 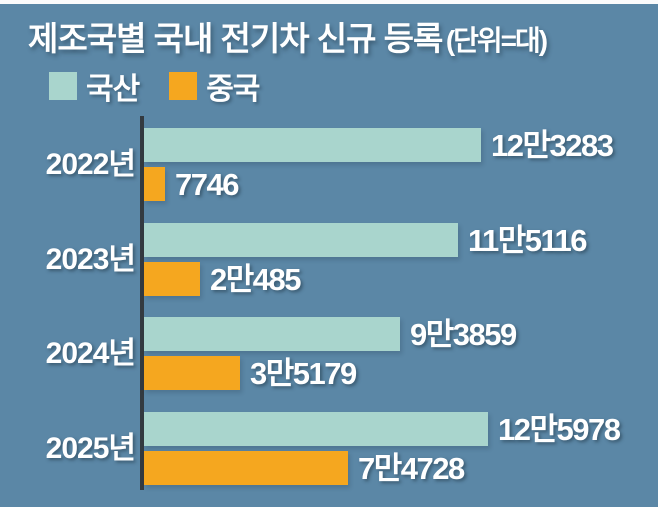 I want to click on legend-item-domestic: 국산, so click(x=94, y=86).